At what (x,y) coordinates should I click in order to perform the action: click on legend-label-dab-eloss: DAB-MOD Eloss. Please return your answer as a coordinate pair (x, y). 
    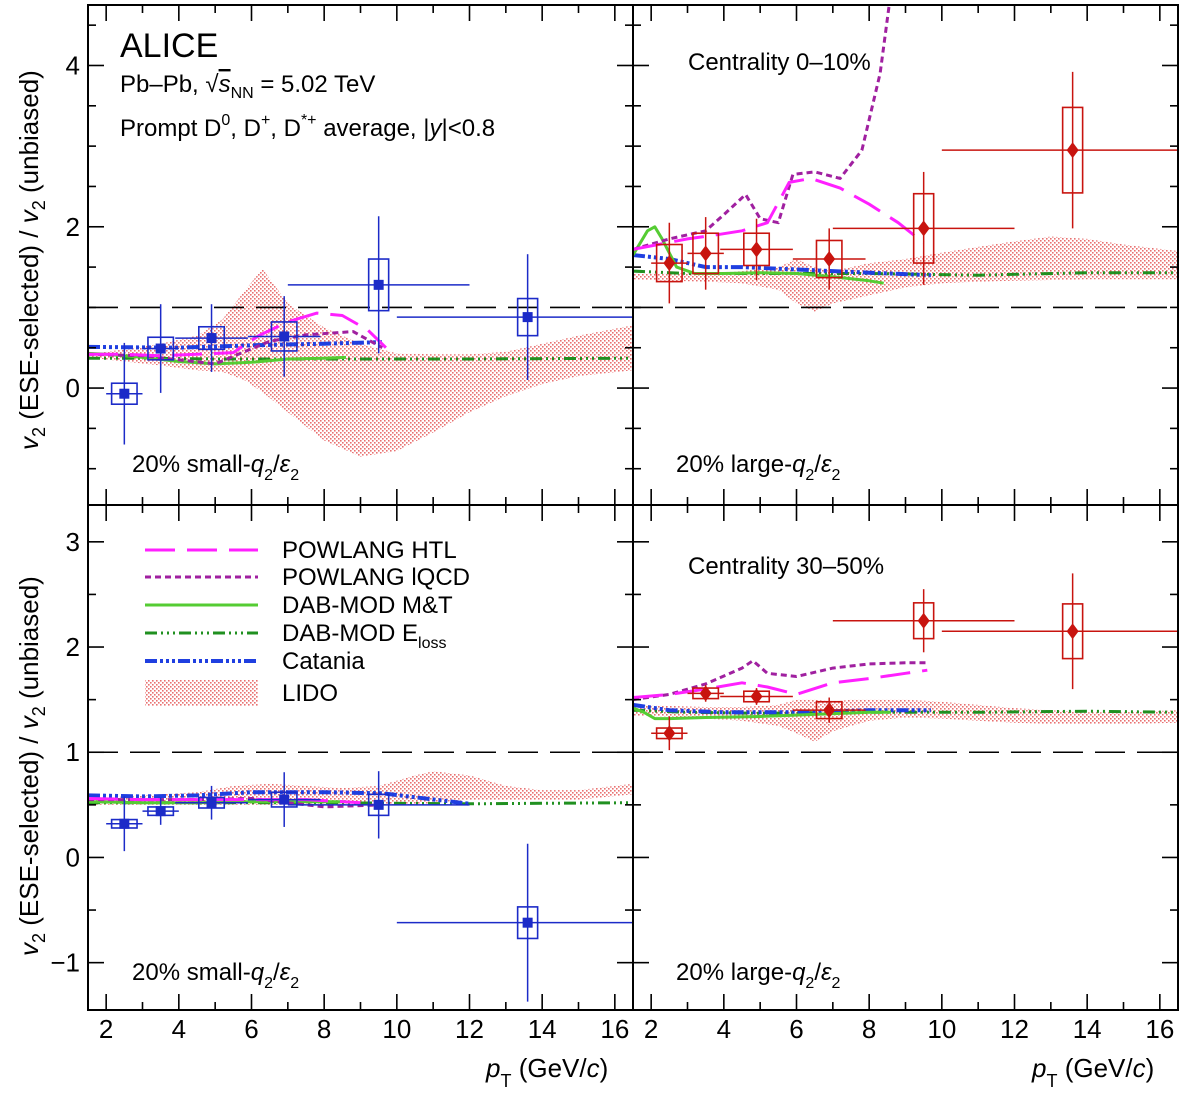
    Looking at the image, I should click on (364, 636).